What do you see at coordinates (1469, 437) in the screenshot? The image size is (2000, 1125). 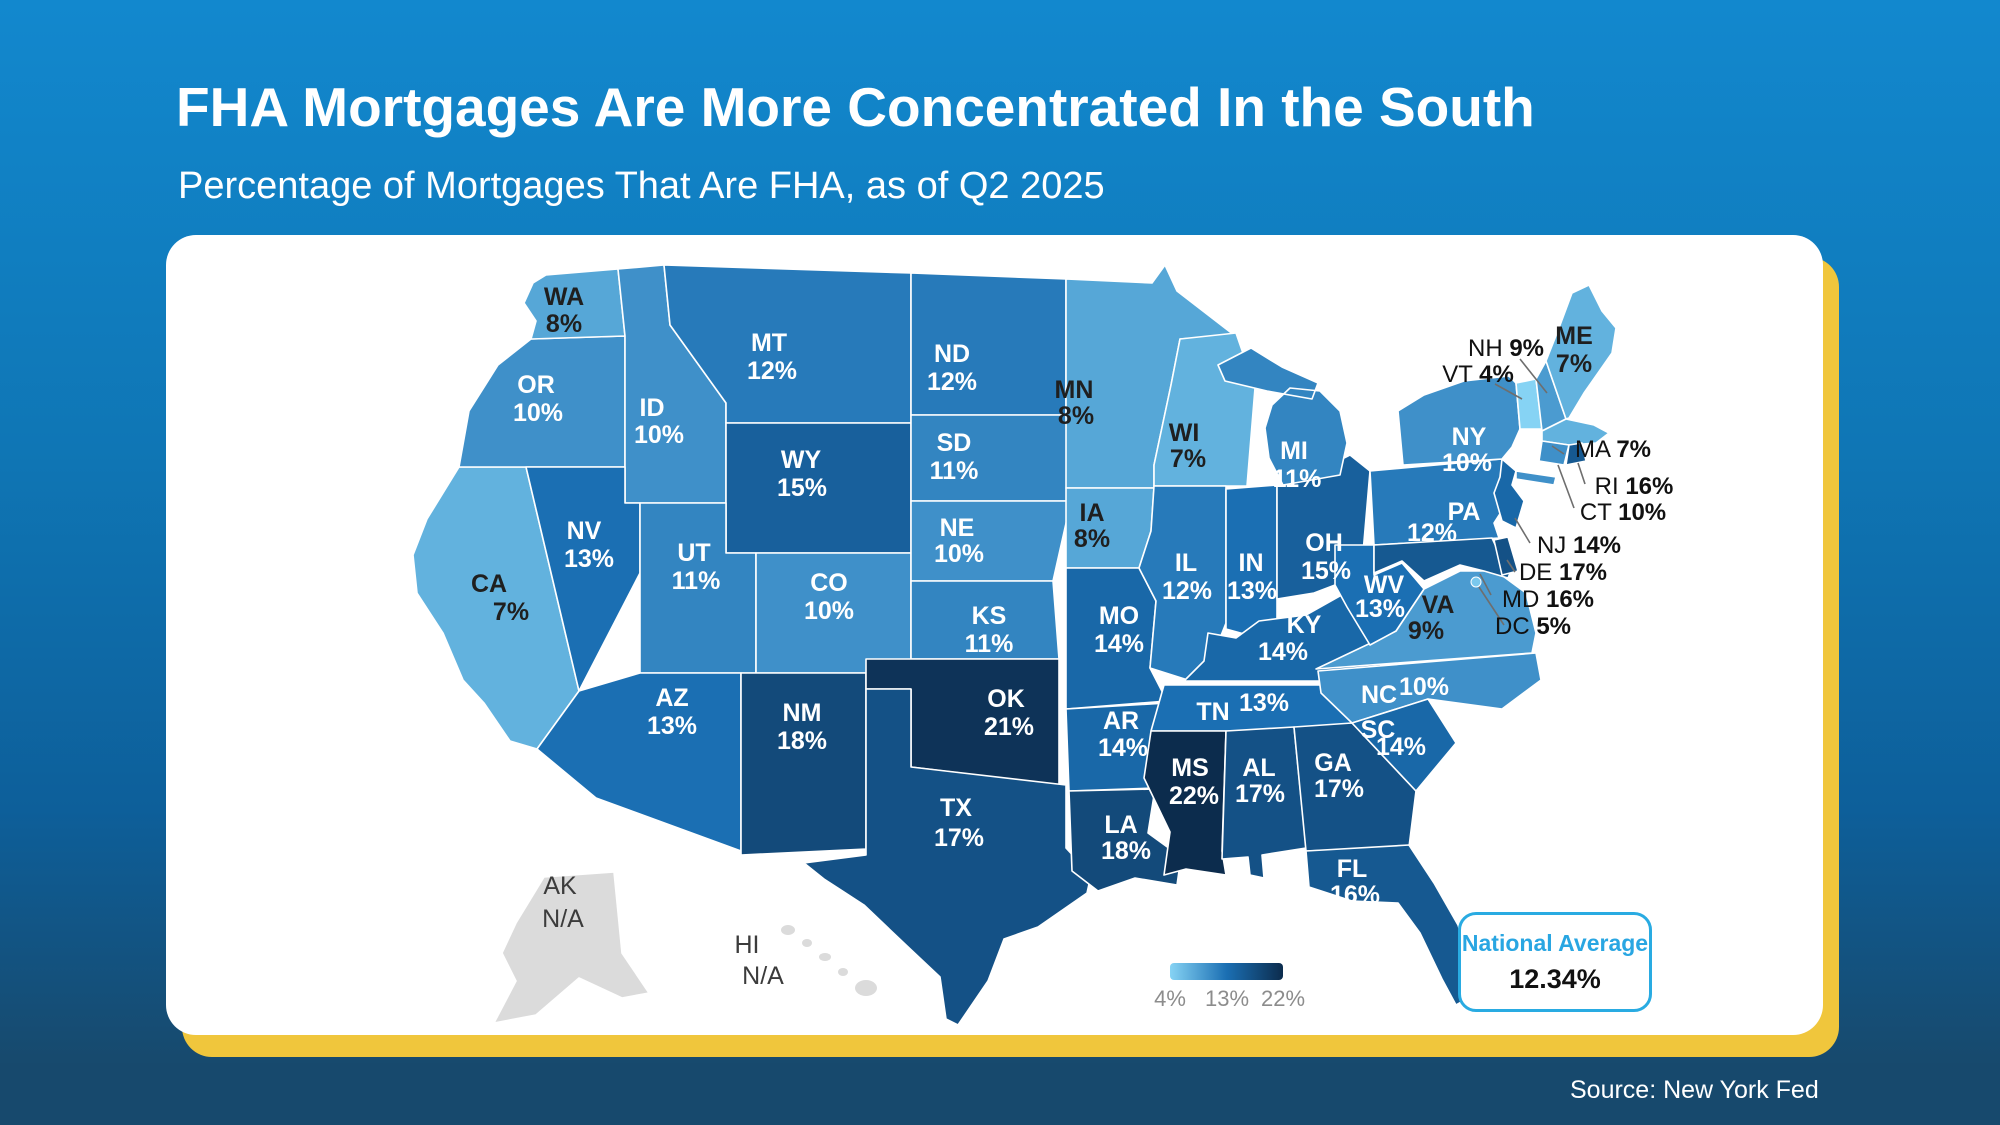 I see `state-code-NY: NY` at bounding box center [1469, 437].